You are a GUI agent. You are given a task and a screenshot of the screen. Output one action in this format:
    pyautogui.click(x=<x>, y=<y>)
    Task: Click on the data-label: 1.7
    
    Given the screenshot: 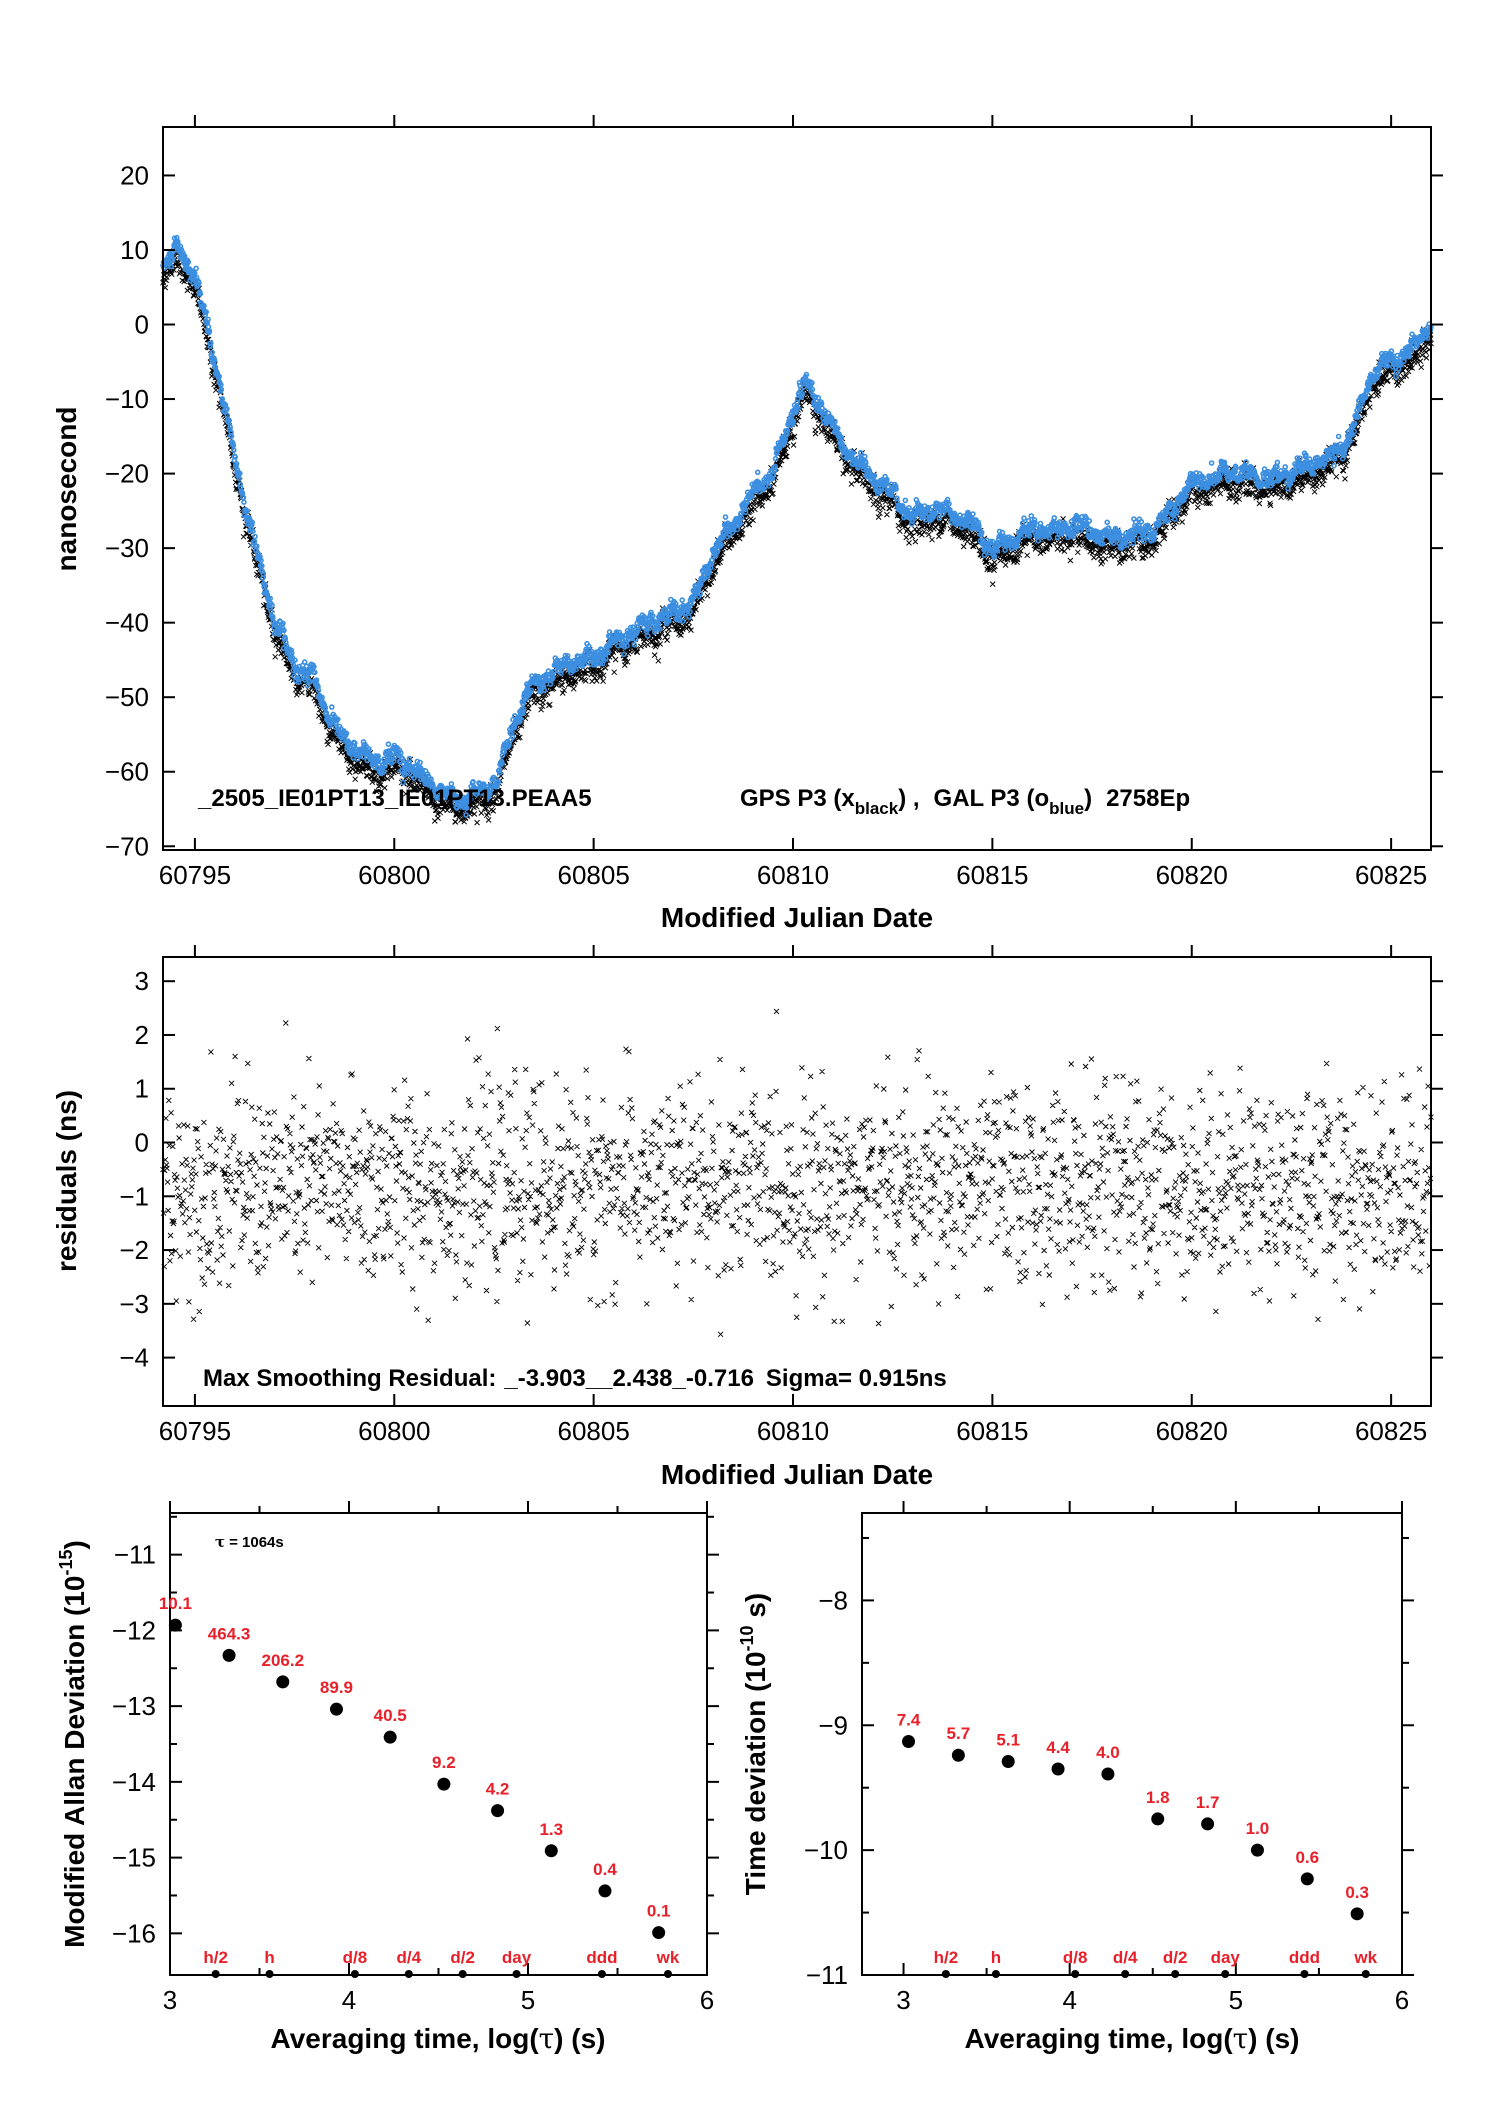 What is the action you would take?
    pyautogui.click(x=1208, y=1802)
    